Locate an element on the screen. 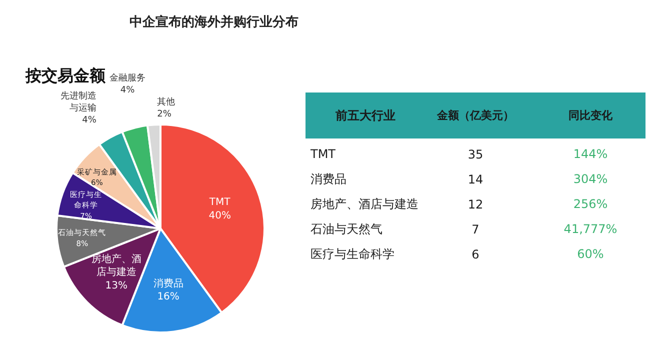 The image size is (650, 351). text: 60% is located at coordinates (590, 254).